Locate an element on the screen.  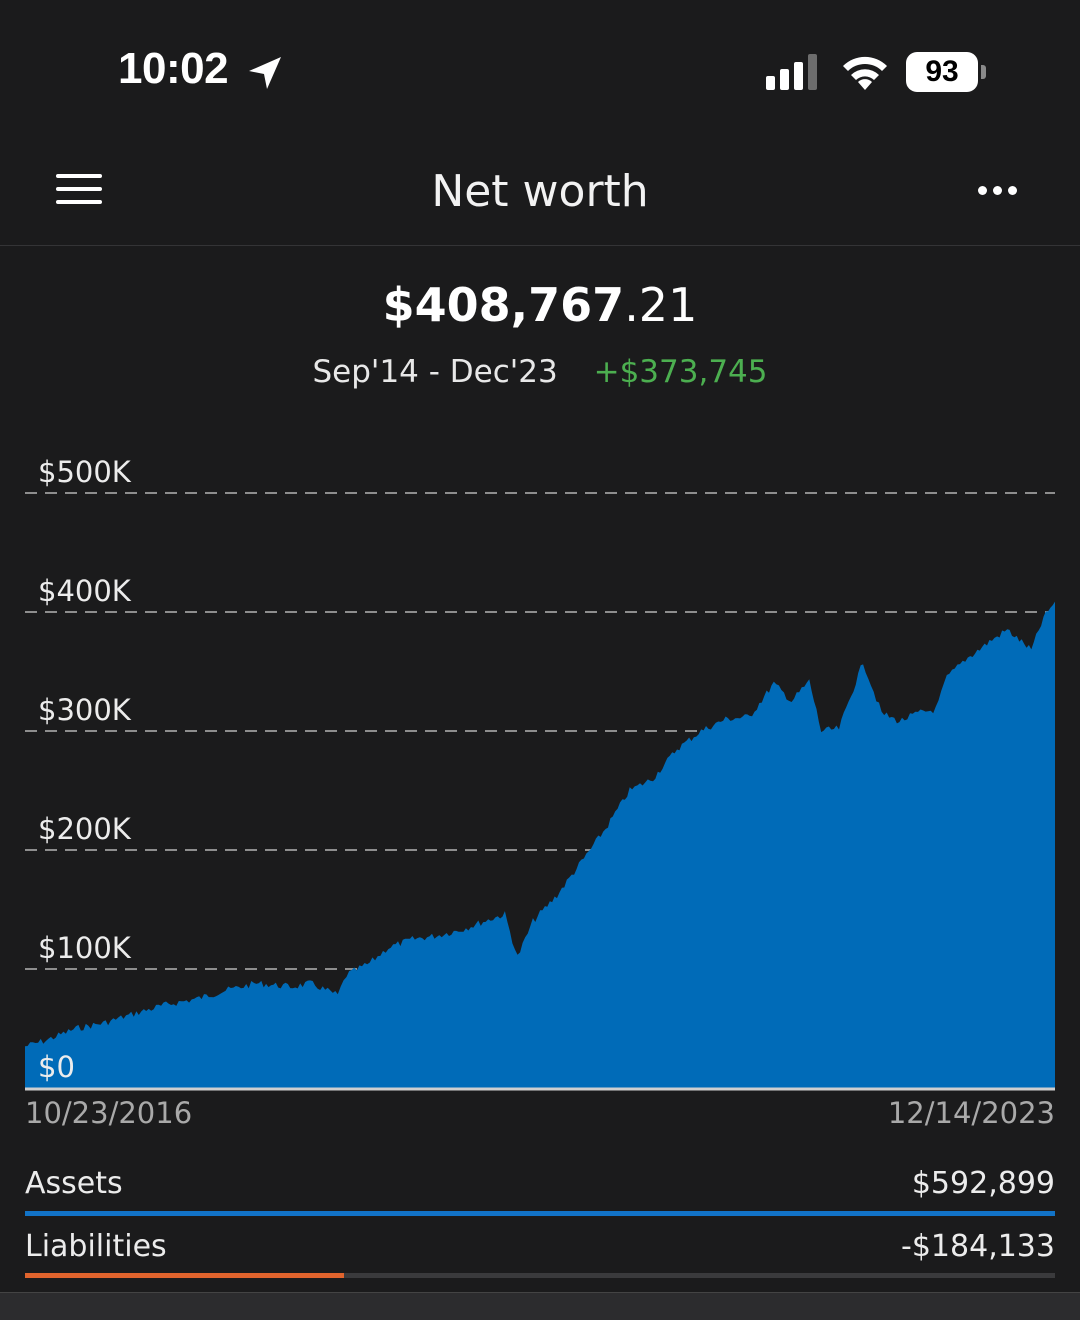
liabilities-bar is located at coordinates (540, 1275).